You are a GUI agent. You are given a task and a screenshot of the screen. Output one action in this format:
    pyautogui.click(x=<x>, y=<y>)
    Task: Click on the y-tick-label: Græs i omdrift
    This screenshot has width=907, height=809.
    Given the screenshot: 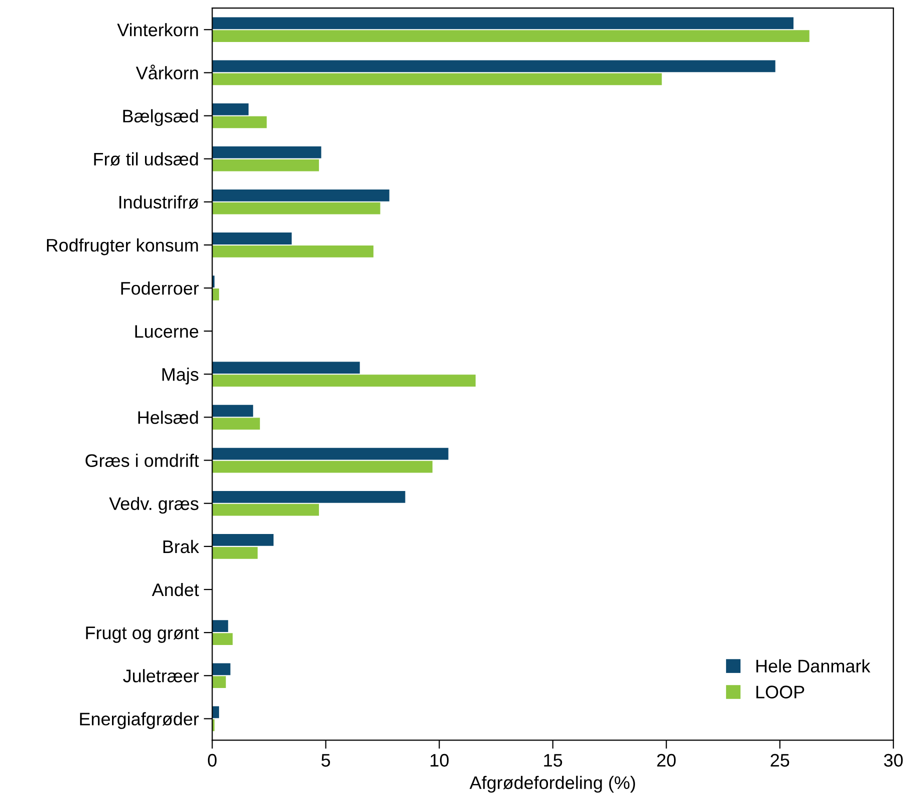 What is the action you would take?
    pyautogui.click(x=142, y=461)
    